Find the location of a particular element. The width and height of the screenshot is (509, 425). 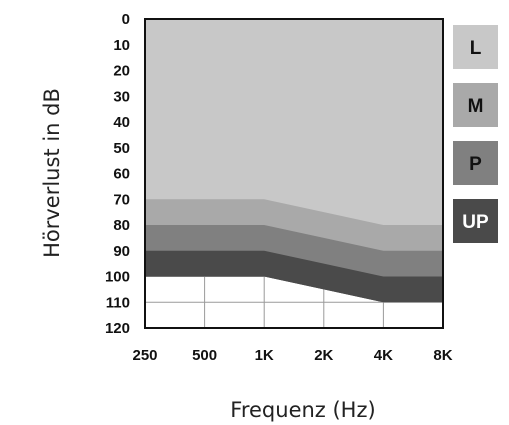

legend-item-p: P is located at coordinates (475, 163).